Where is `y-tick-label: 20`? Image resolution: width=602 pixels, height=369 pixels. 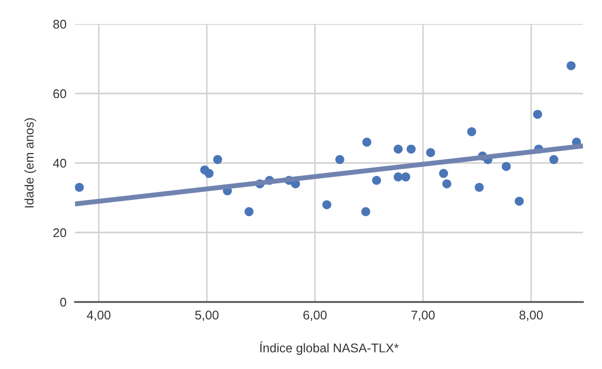 y-tick-label: 20 is located at coordinates (59, 233).